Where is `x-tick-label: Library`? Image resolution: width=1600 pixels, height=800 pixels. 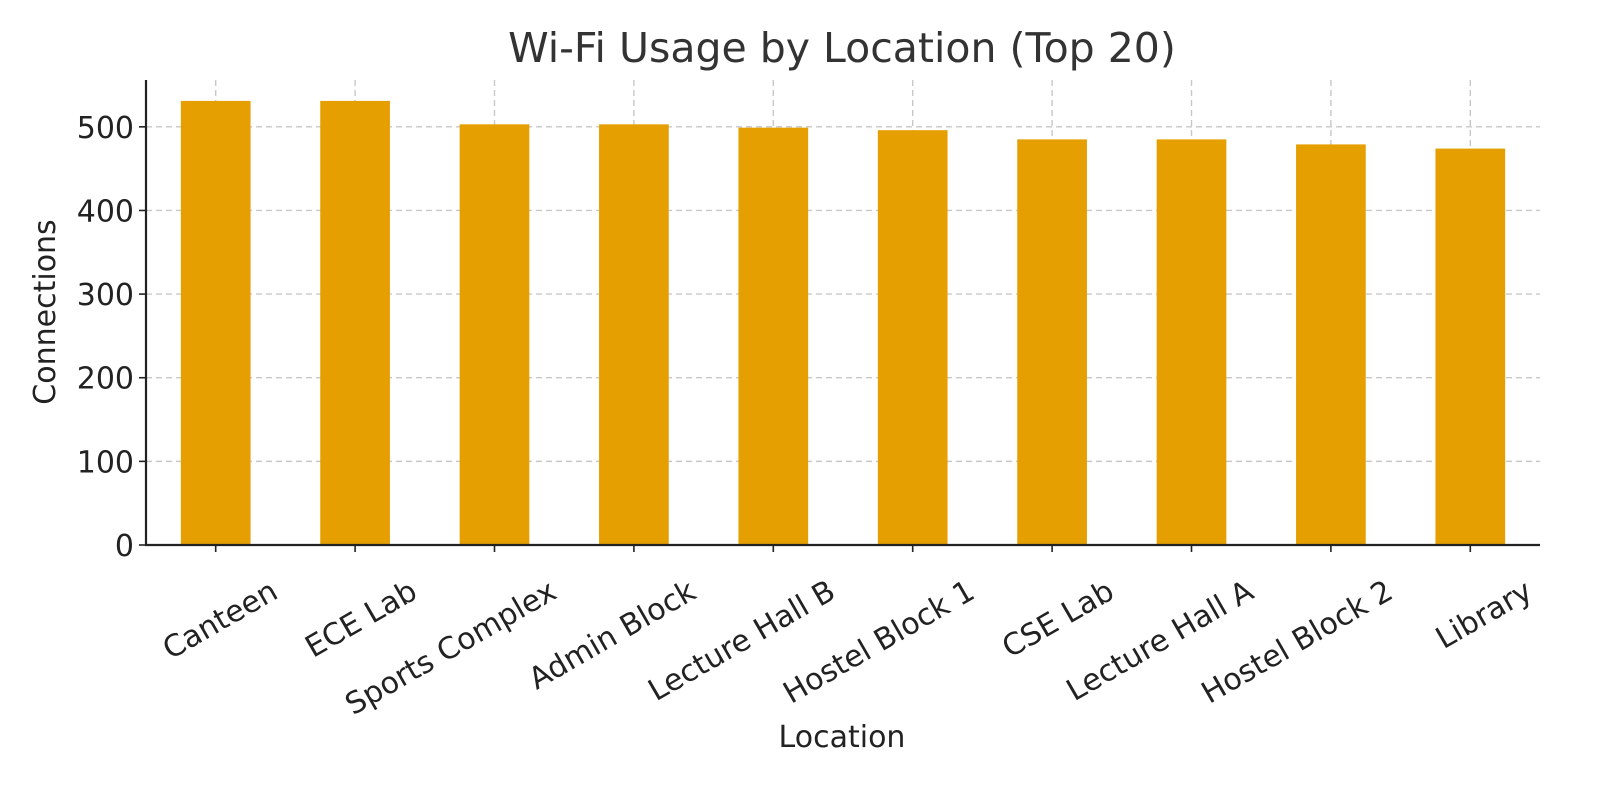 x-tick-label: Library is located at coordinates (1484, 615).